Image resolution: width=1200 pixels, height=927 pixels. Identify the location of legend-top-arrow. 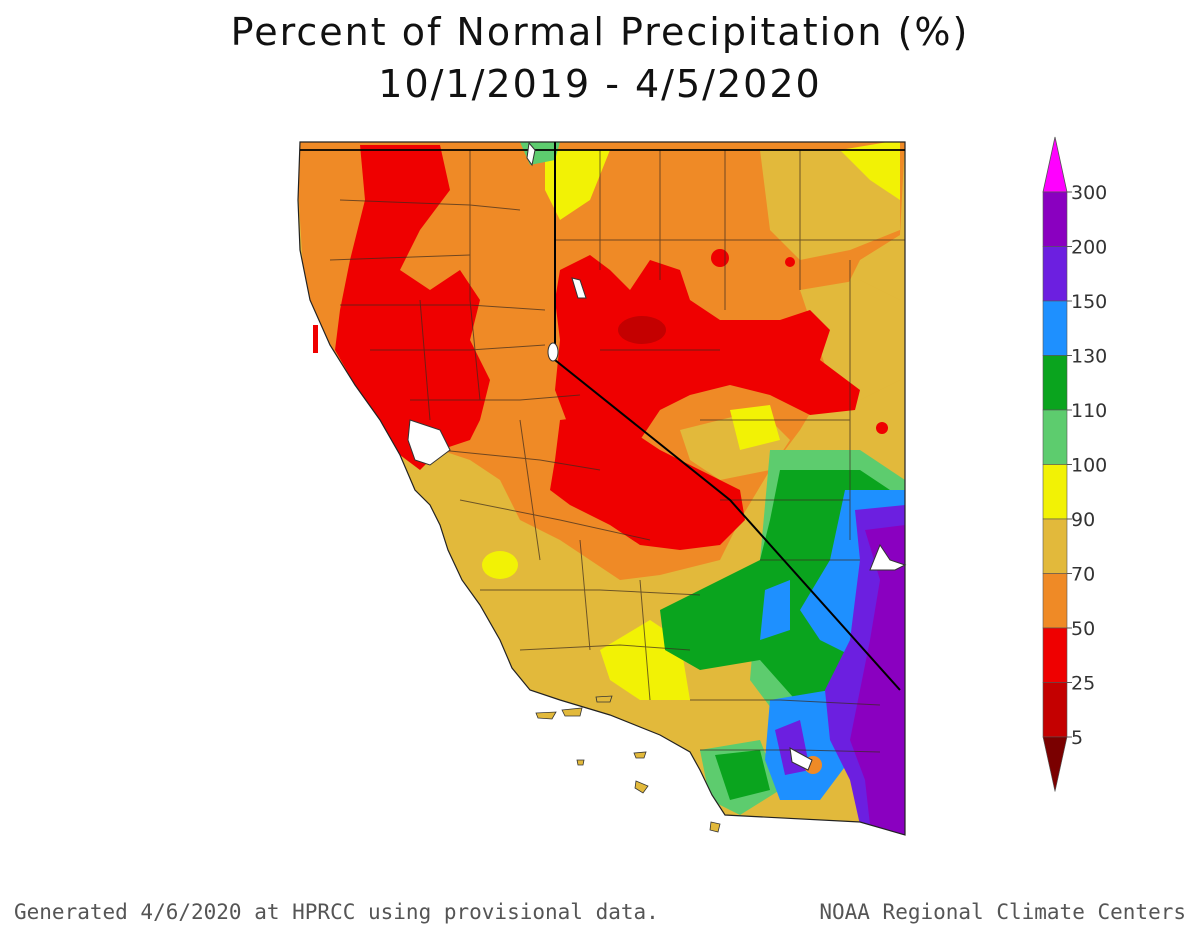
(1055, 164).